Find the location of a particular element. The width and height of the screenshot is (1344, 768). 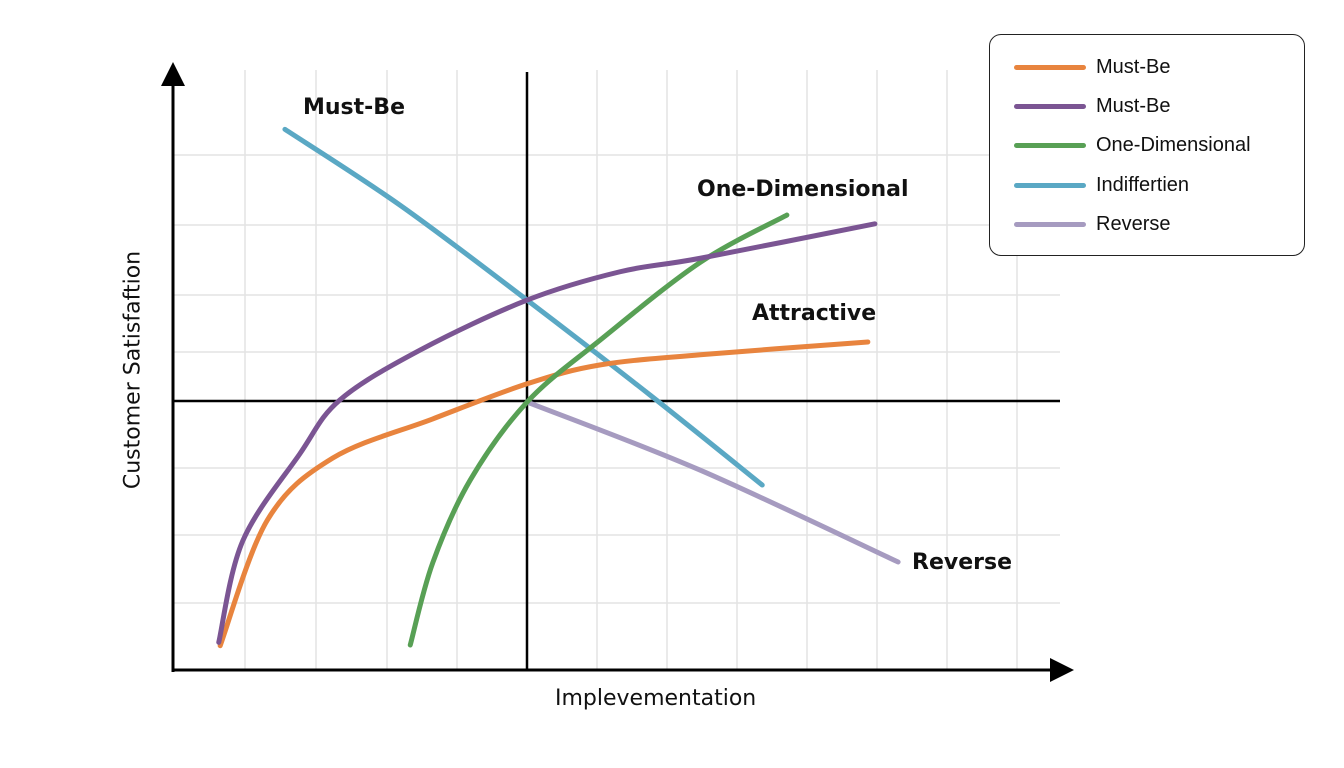

legend-item: One-Dimensional is located at coordinates (1132, 145).